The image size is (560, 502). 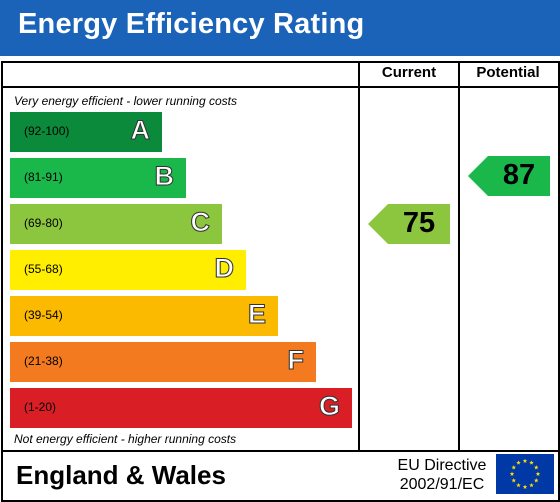 What do you see at coordinates (163, 362) in the screenshot?
I see `band-f: (21-38) F` at bounding box center [163, 362].